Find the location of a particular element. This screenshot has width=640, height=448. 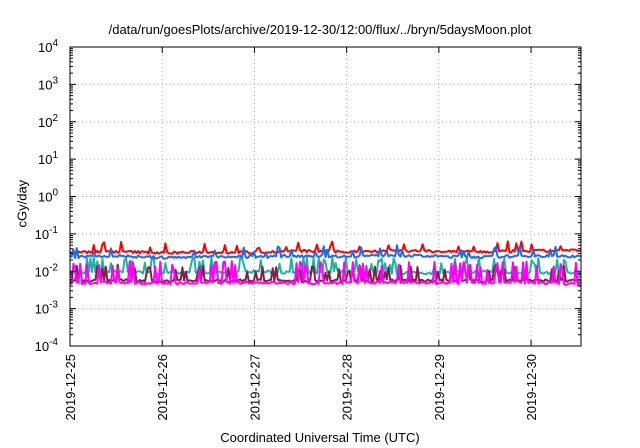

x-tick-label: 2019-12-29 is located at coordinates (439, 387).